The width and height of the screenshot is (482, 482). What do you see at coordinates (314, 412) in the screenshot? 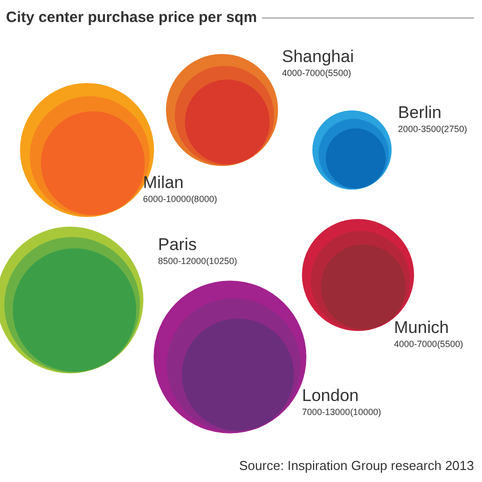
I see `data-label: 7000-` at bounding box center [314, 412].